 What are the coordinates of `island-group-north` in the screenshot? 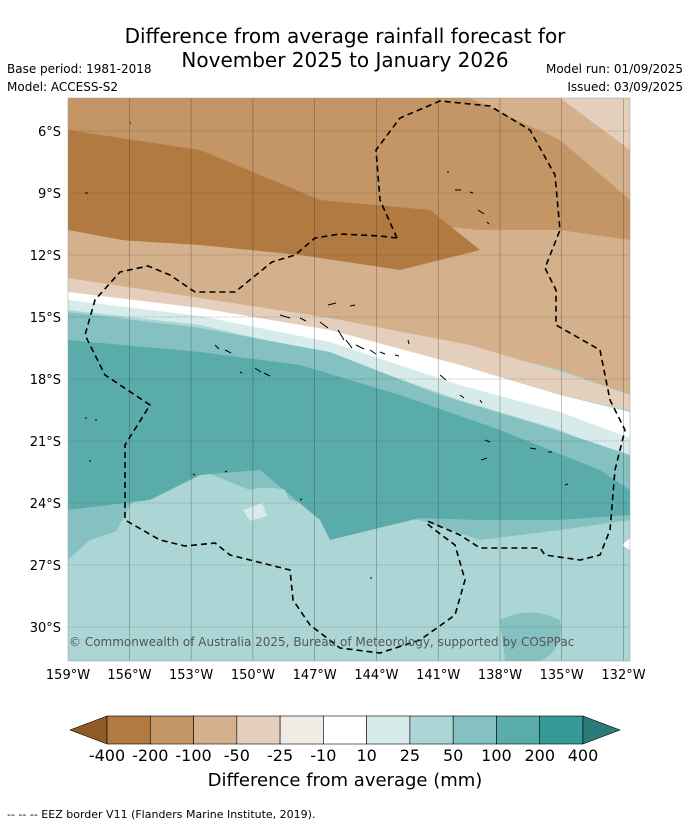 It's located at (468, 198).